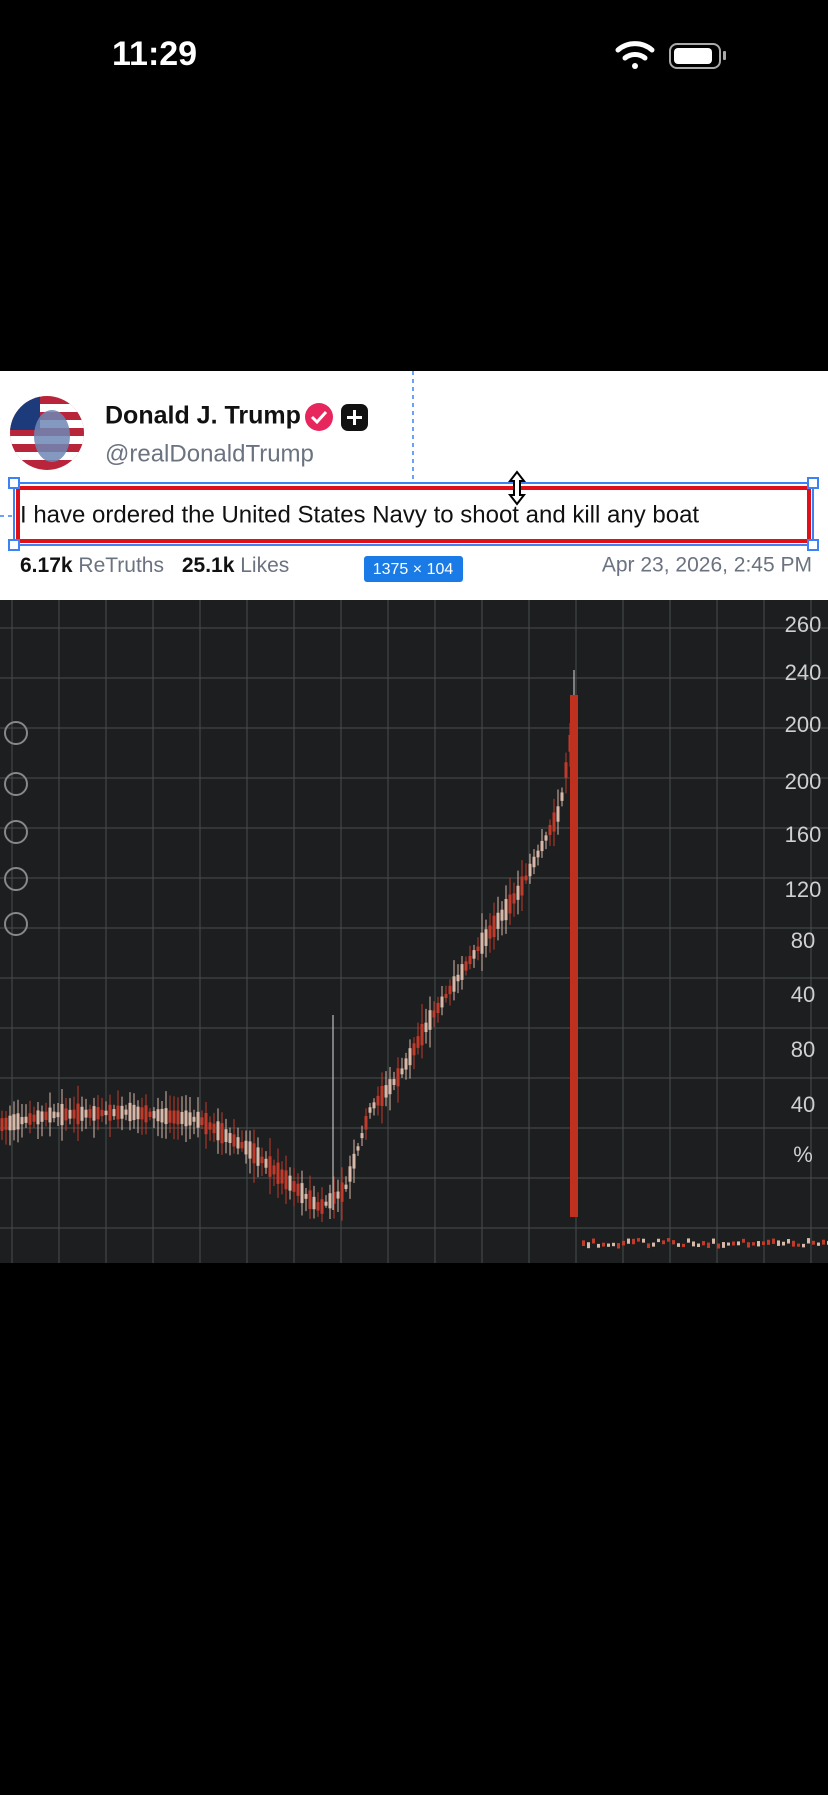 The height and width of the screenshot is (1795, 828). I want to click on likes-label: Likes, so click(264, 565).